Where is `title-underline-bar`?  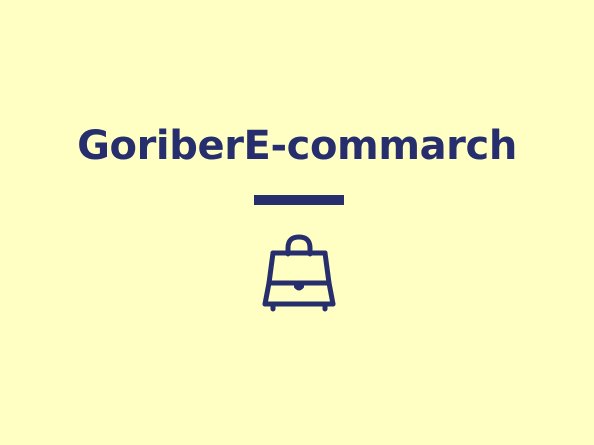 title-underline-bar is located at coordinates (299, 200).